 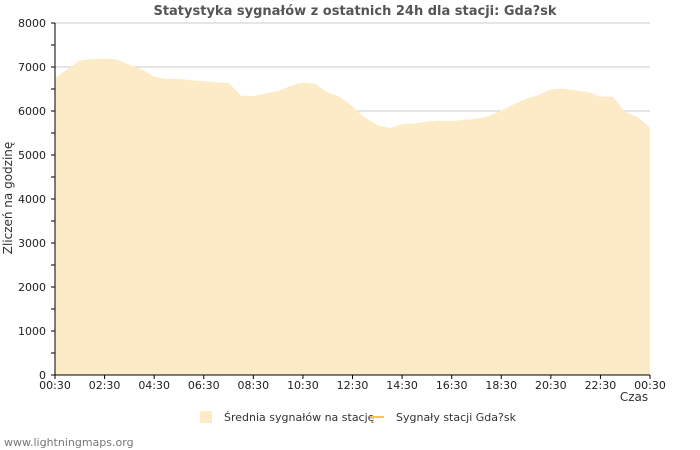 What do you see at coordinates (32, 67) in the screenshot?
I see `y-tick-label: 7000` at bounding box center [32, 67].